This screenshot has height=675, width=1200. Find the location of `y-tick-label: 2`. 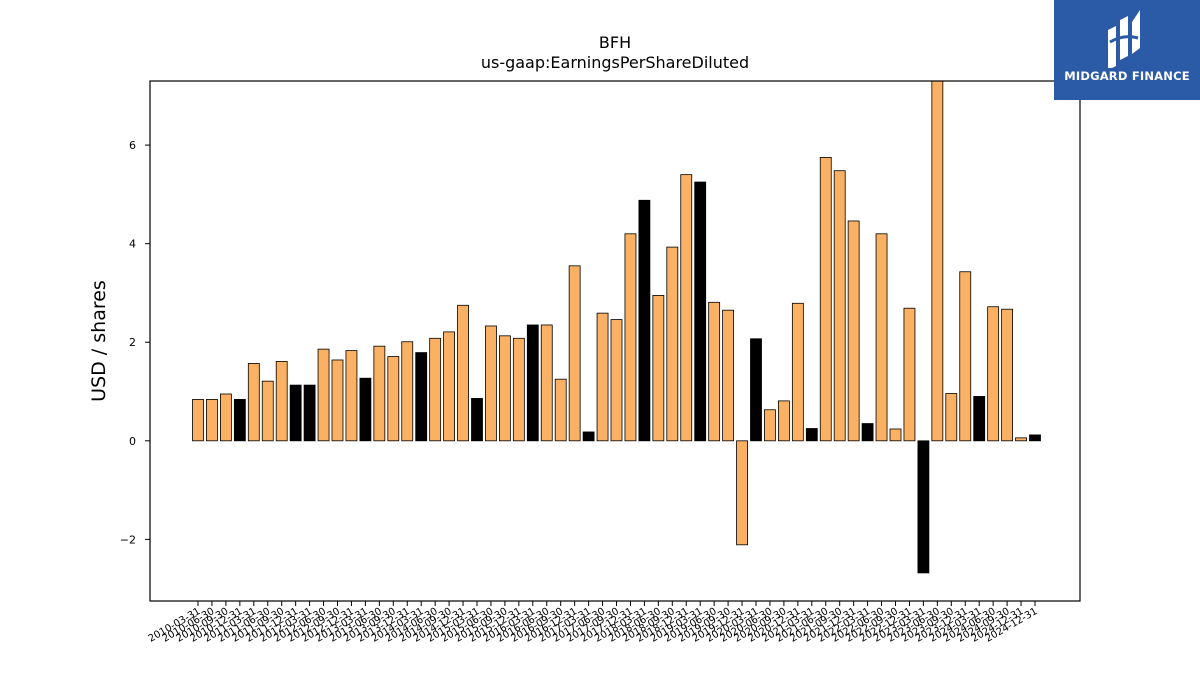

y-tick-label: 2 is located at coordinates (132, 342).